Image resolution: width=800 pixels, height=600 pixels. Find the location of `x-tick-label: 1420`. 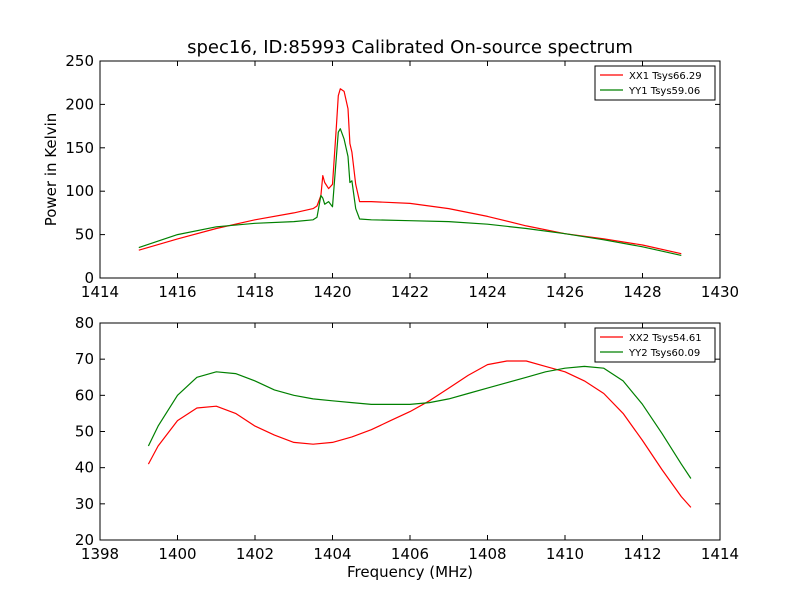

x-tick-label: 1420 is located at coordinates (332, 292).